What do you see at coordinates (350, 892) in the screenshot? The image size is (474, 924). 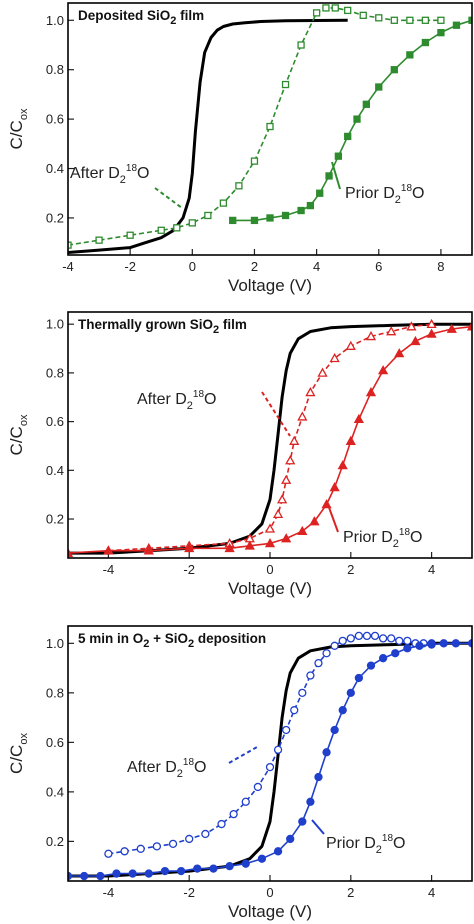 I see `x-tick-label: 2` at bounding box center [350, 892].